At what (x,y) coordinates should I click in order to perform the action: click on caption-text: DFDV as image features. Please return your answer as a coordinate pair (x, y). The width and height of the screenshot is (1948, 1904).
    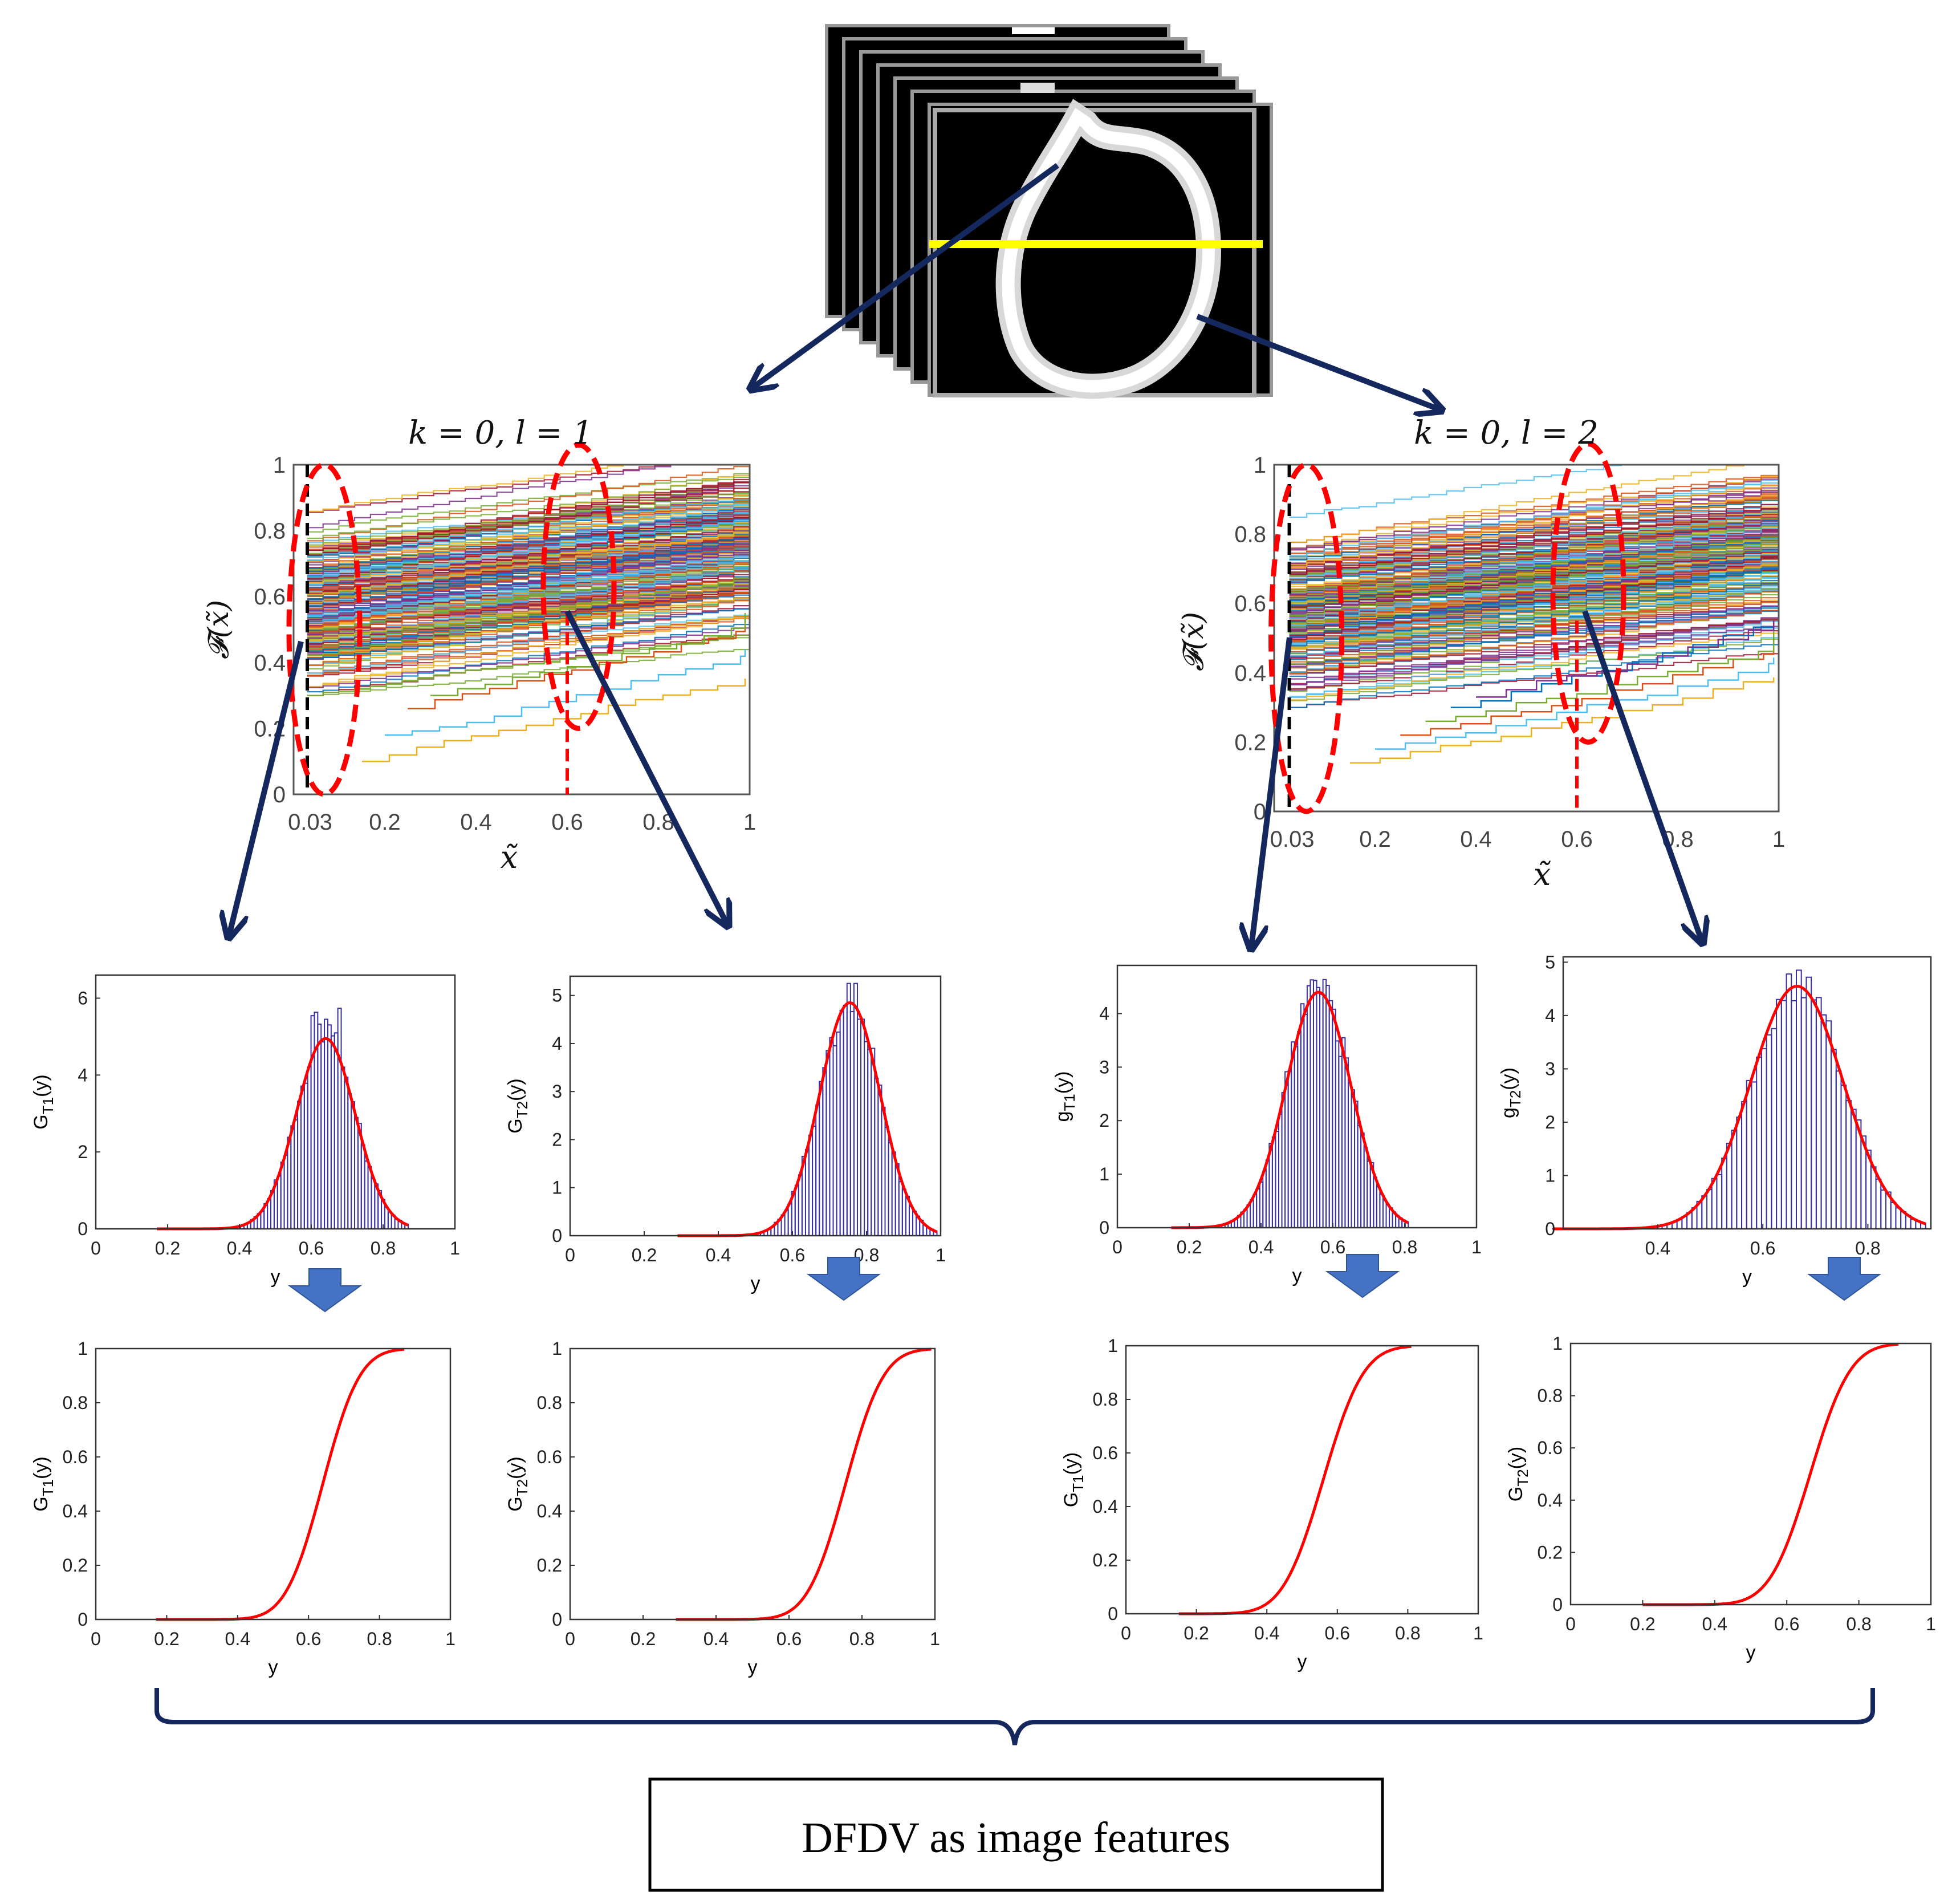
    Looking at the image, I should click on (1016, 1838).